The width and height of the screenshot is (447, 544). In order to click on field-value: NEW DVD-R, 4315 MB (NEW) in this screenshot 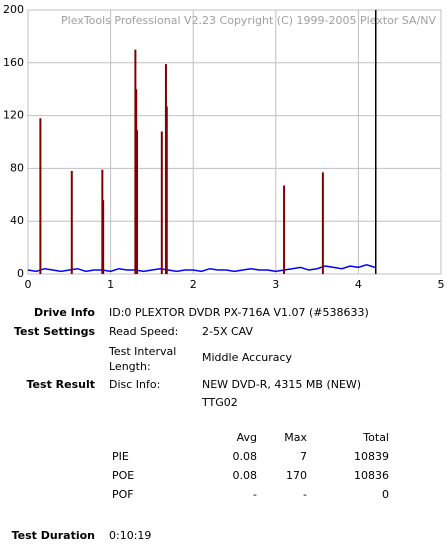, I will do `click(282, 384)`.